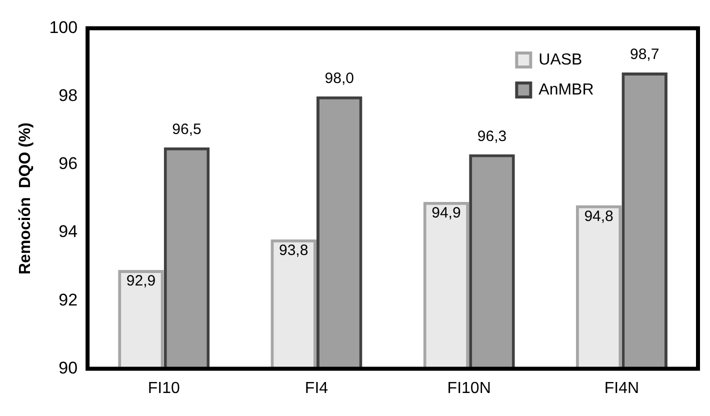 Image resolution: width=710 pixels, height=416 pixels. Describe the element at coordinates (164, 388) in the screenshot. I see `x-tick-label: FI10` at that location.